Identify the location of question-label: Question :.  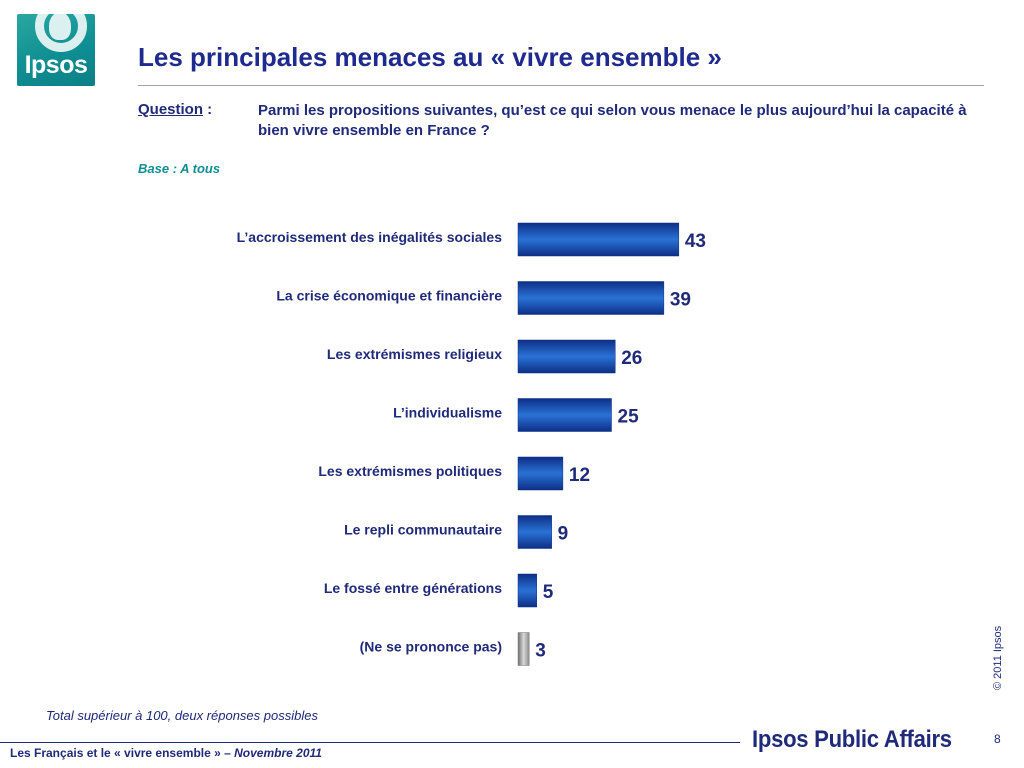
(175, 109).